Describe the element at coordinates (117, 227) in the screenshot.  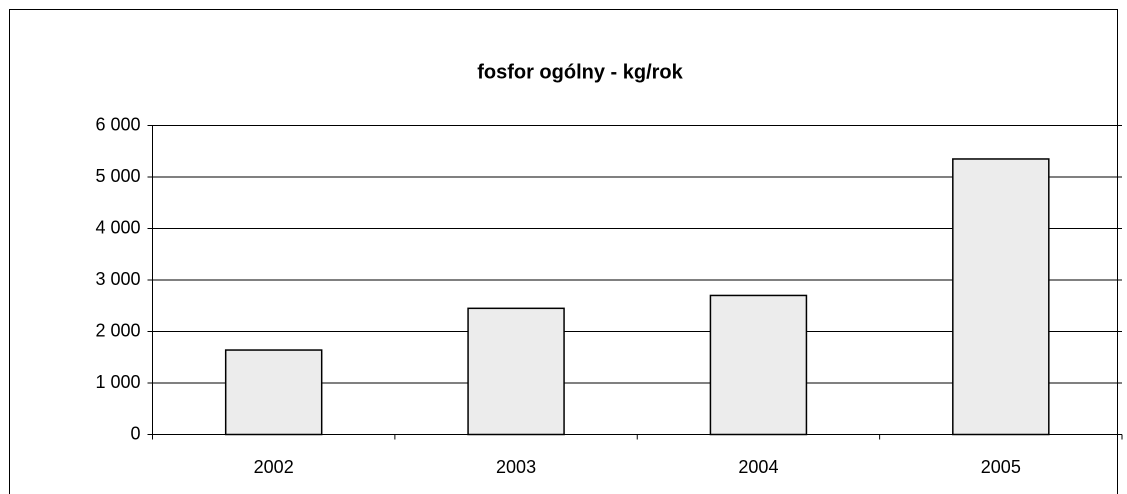
I see `y-tick-label: 4 000` at that location.